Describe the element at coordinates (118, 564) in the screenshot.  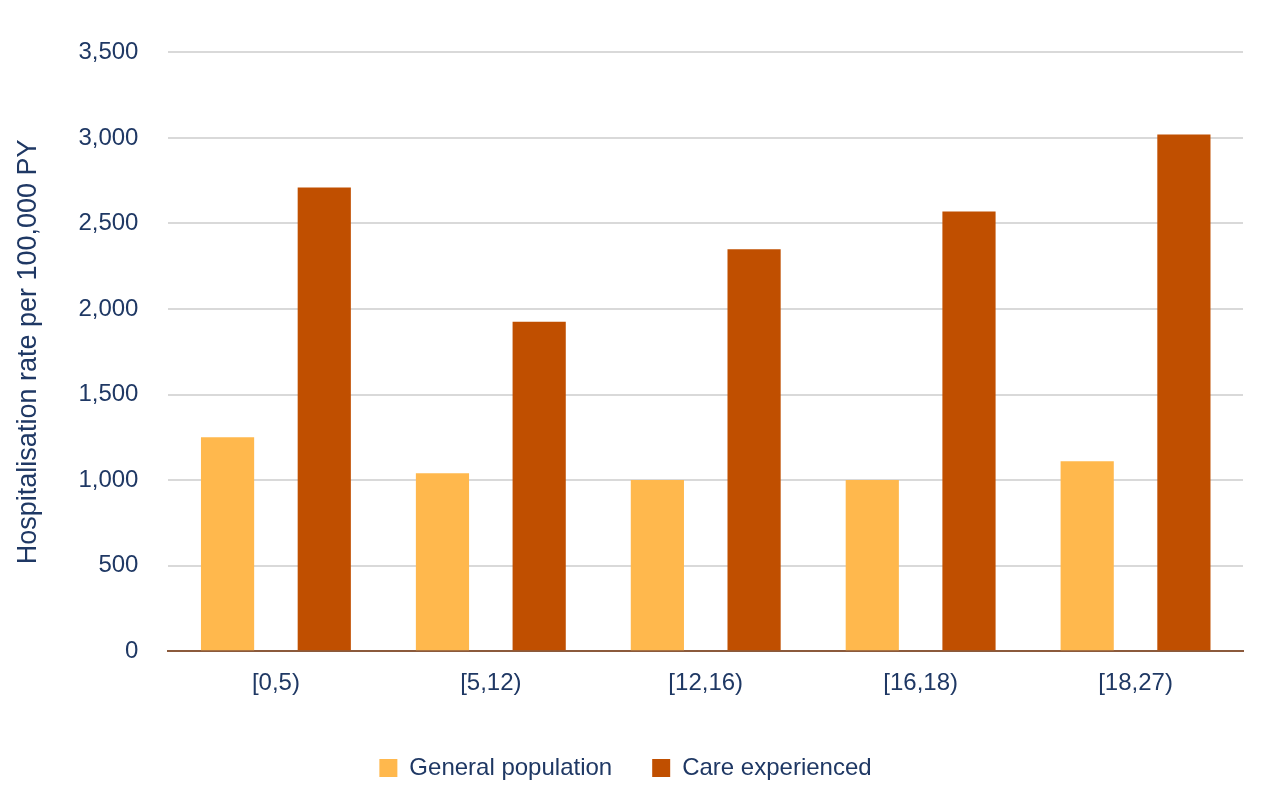
I see `y-tick-label: 500` at that location.